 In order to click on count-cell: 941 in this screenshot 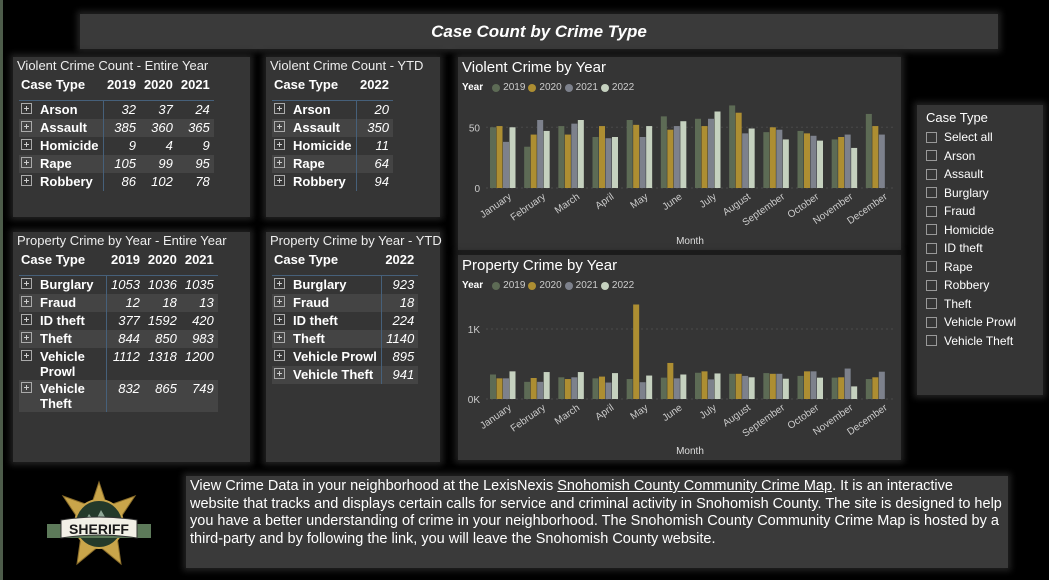, I will do `click(400, 374)`.